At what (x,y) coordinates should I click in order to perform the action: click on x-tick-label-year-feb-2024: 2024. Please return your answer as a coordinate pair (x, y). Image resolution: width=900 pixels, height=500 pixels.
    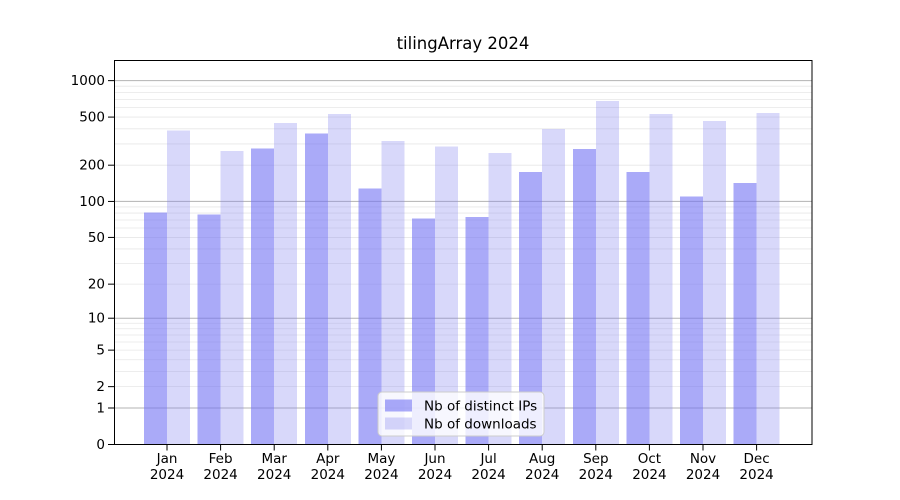
    Looking at the image, I should click on (220, 475).